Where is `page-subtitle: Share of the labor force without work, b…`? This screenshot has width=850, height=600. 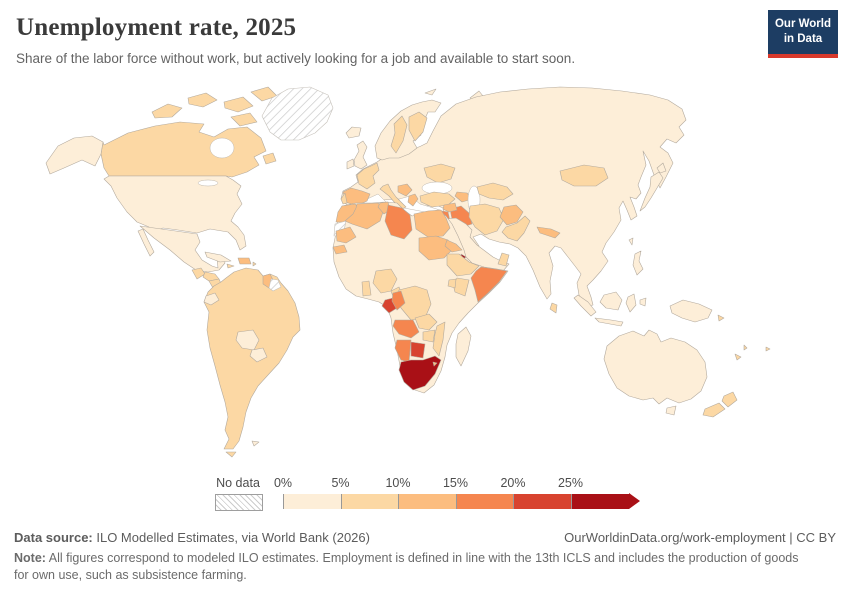
page-subtitle: Share of the labor force without work, b… is located at coordinates (296, 58).